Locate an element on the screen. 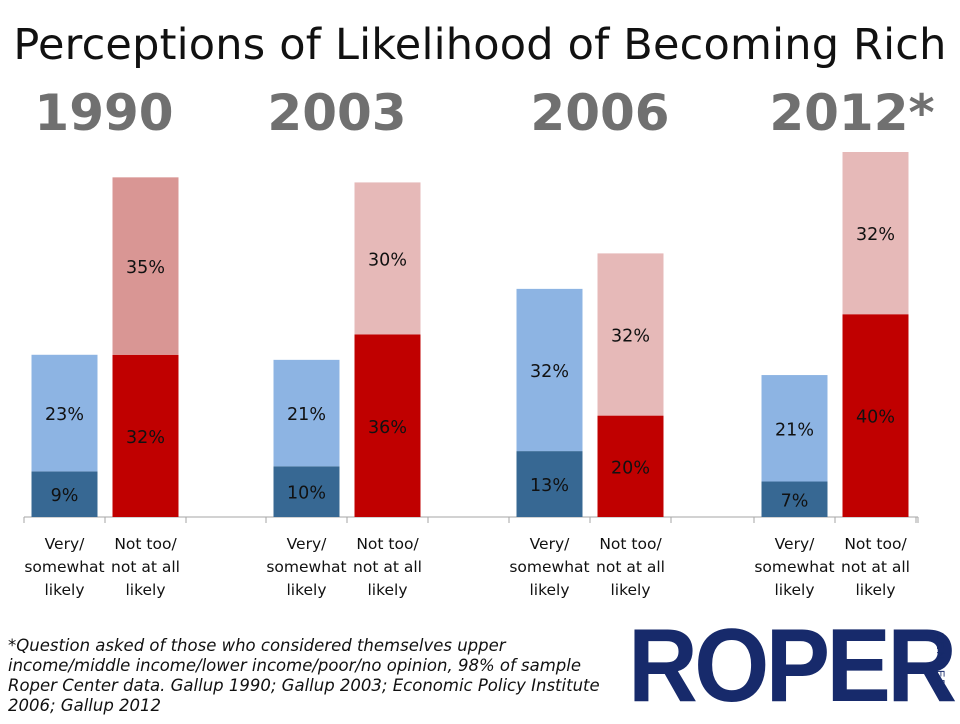  data-label: 13% is located at coordinates (549, 486).